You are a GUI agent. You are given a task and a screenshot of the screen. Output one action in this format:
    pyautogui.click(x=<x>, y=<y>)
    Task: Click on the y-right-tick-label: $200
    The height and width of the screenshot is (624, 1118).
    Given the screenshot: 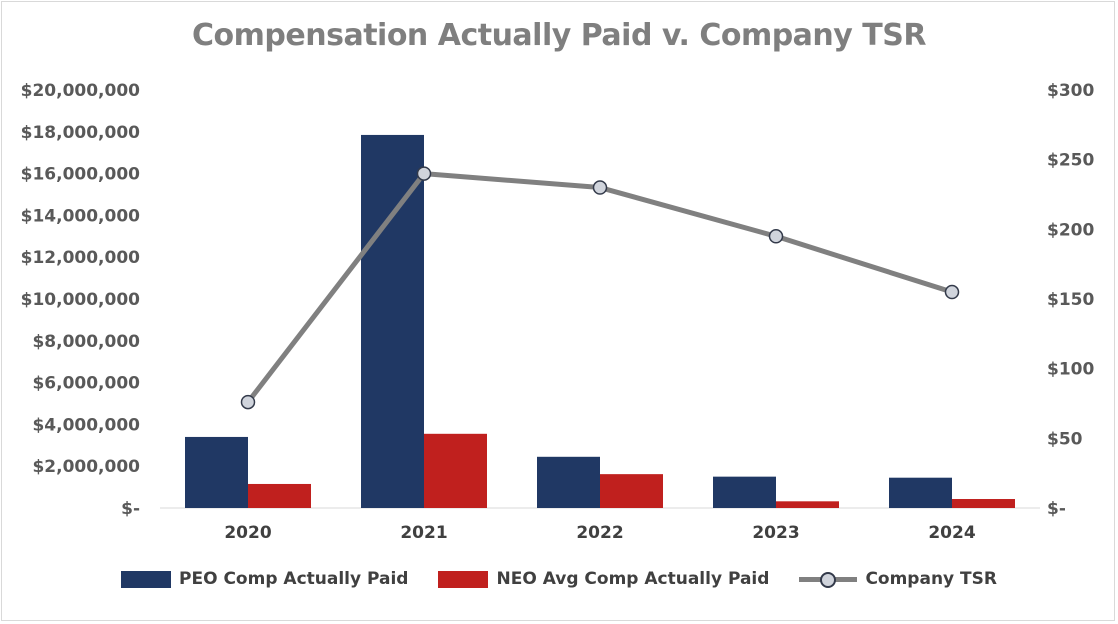 What is the action you would take?
    pyautogui.click(x=1070, y=230)
    